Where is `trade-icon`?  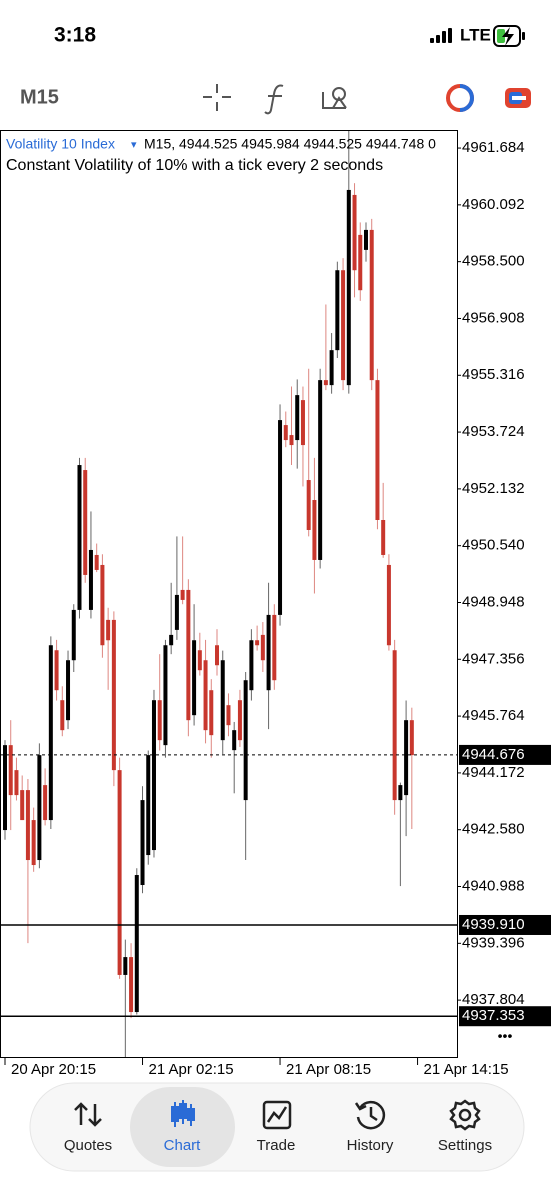 trade-icon is located at coordinates (277, 1115).